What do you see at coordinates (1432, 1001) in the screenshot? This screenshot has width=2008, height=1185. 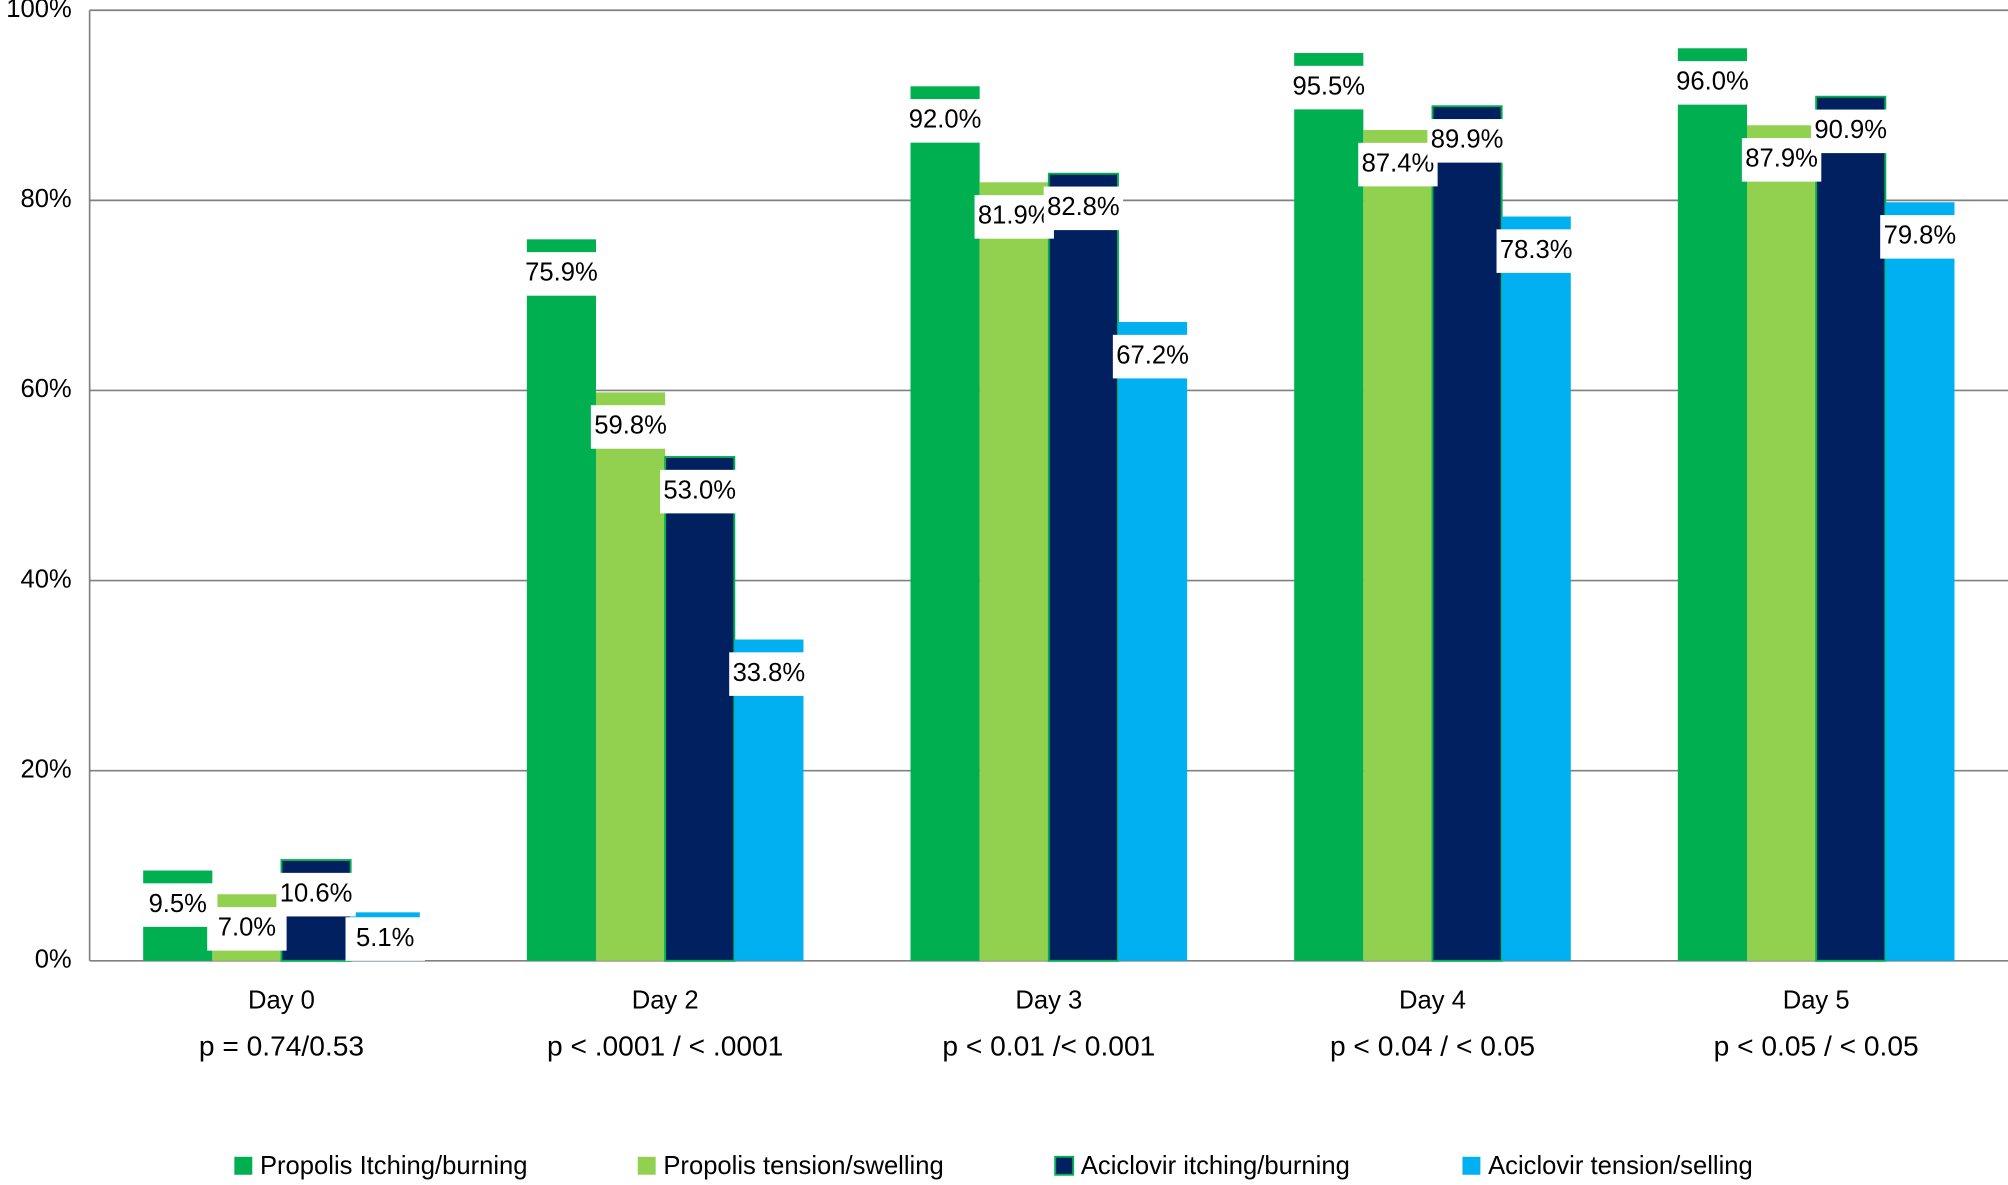 I see `x-tick-label: Day 4` at bounding box center [1432, 1001].